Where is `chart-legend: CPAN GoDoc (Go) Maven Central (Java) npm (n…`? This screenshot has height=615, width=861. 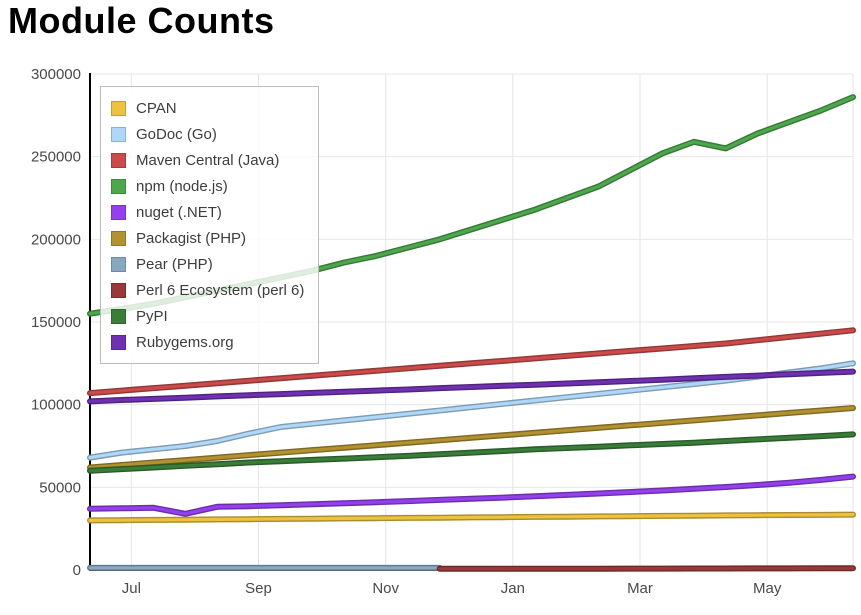
chart-legend: CPAN GoDoc (Go) Maven Central (Java) npm (n… is located at coordinates (210, 225).